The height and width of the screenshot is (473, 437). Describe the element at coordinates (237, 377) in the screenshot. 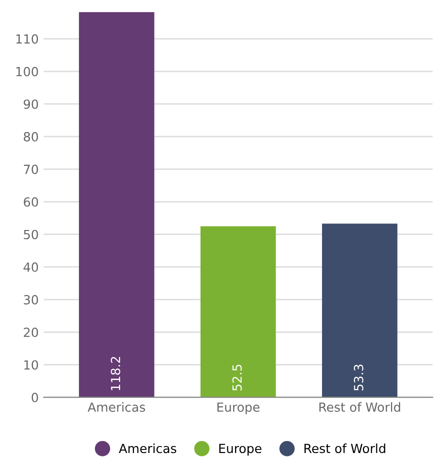

I see `data-label: 52.5` at that location.